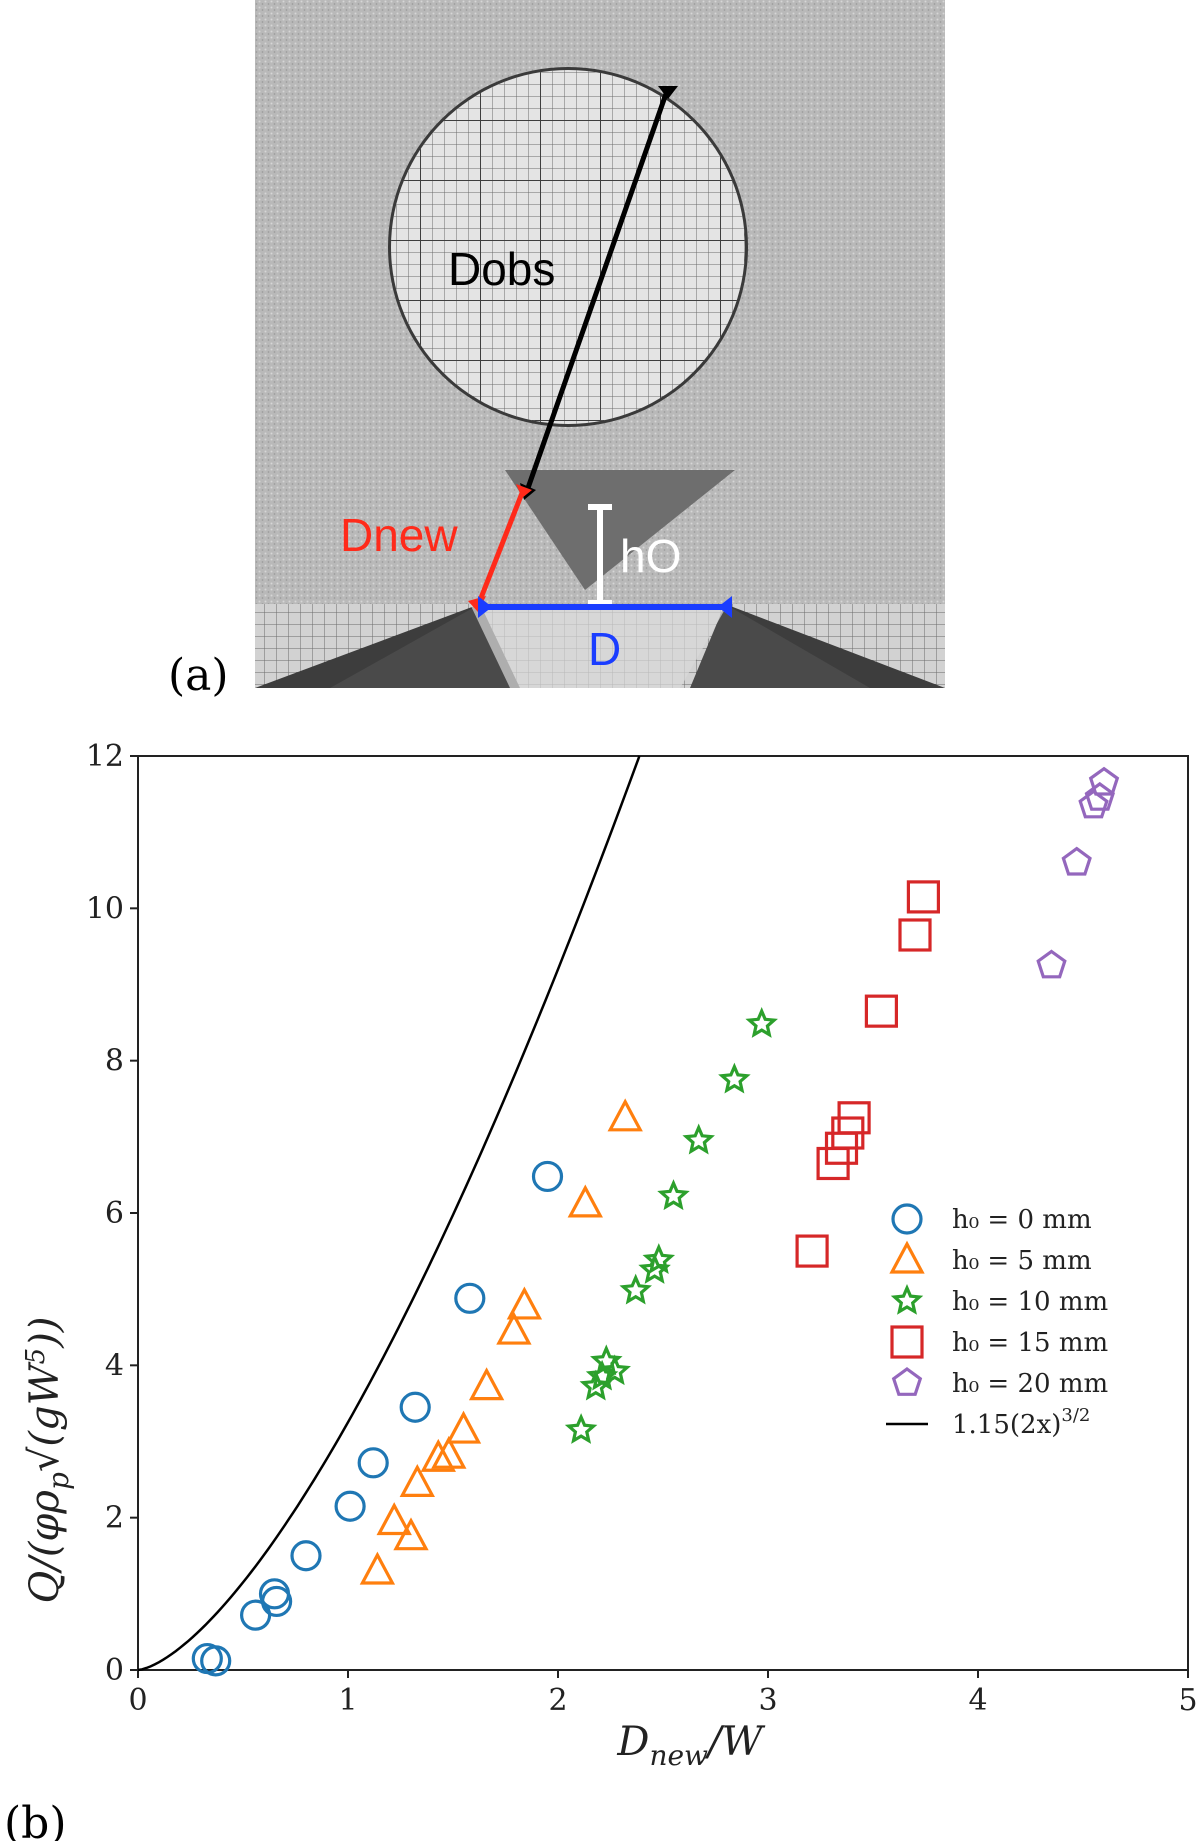 The height and width of the screenshot is (1841, 1200). Describe the element at coordinates (1022, 1220) in the screenshot. I see `legend-label-0: h₀ = 0 mm` at that location.